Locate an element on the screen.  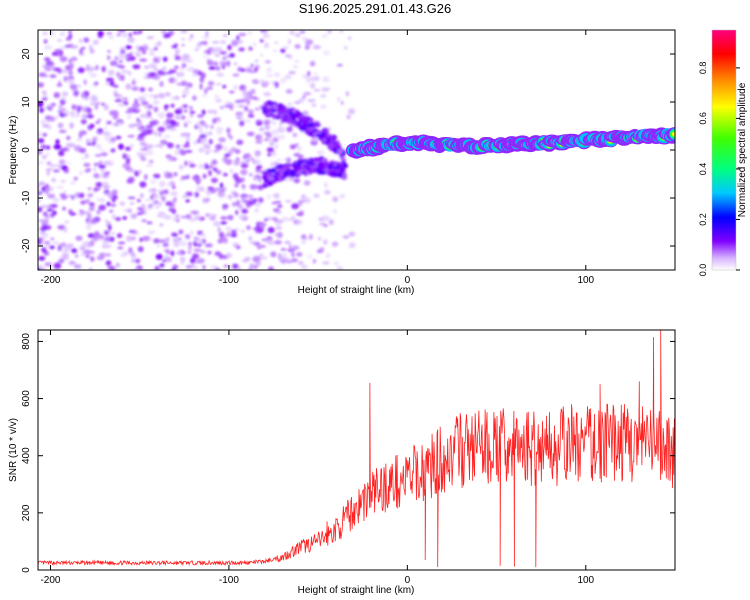
colorbar-label: Normalized spectral amplitude is located at coordinates (742, 149).